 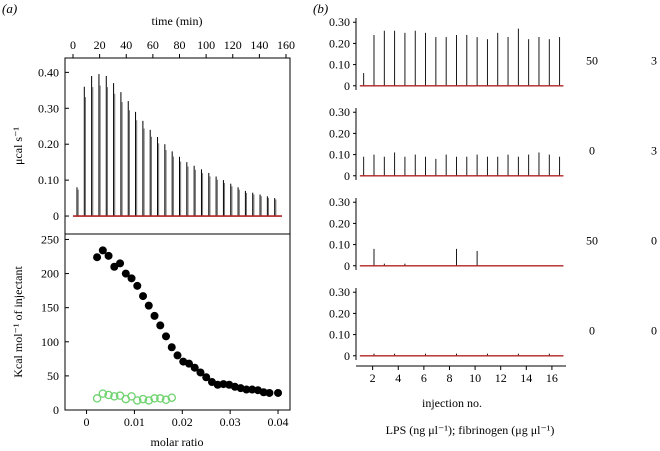 I want to click on panel-b-caption: LPS (ng μl⁻¹); fibrinogen (μg μl⁻¹), so click(x=470, y=430).